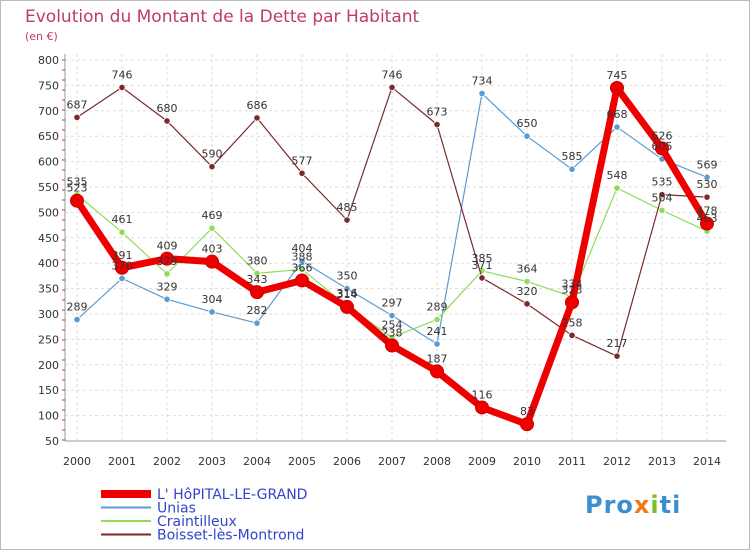 The height and width of the screenshot is (550, 750). Describe the element at coordinates (572, 284) in the screenshot. I see `data-label: 334` at that location.